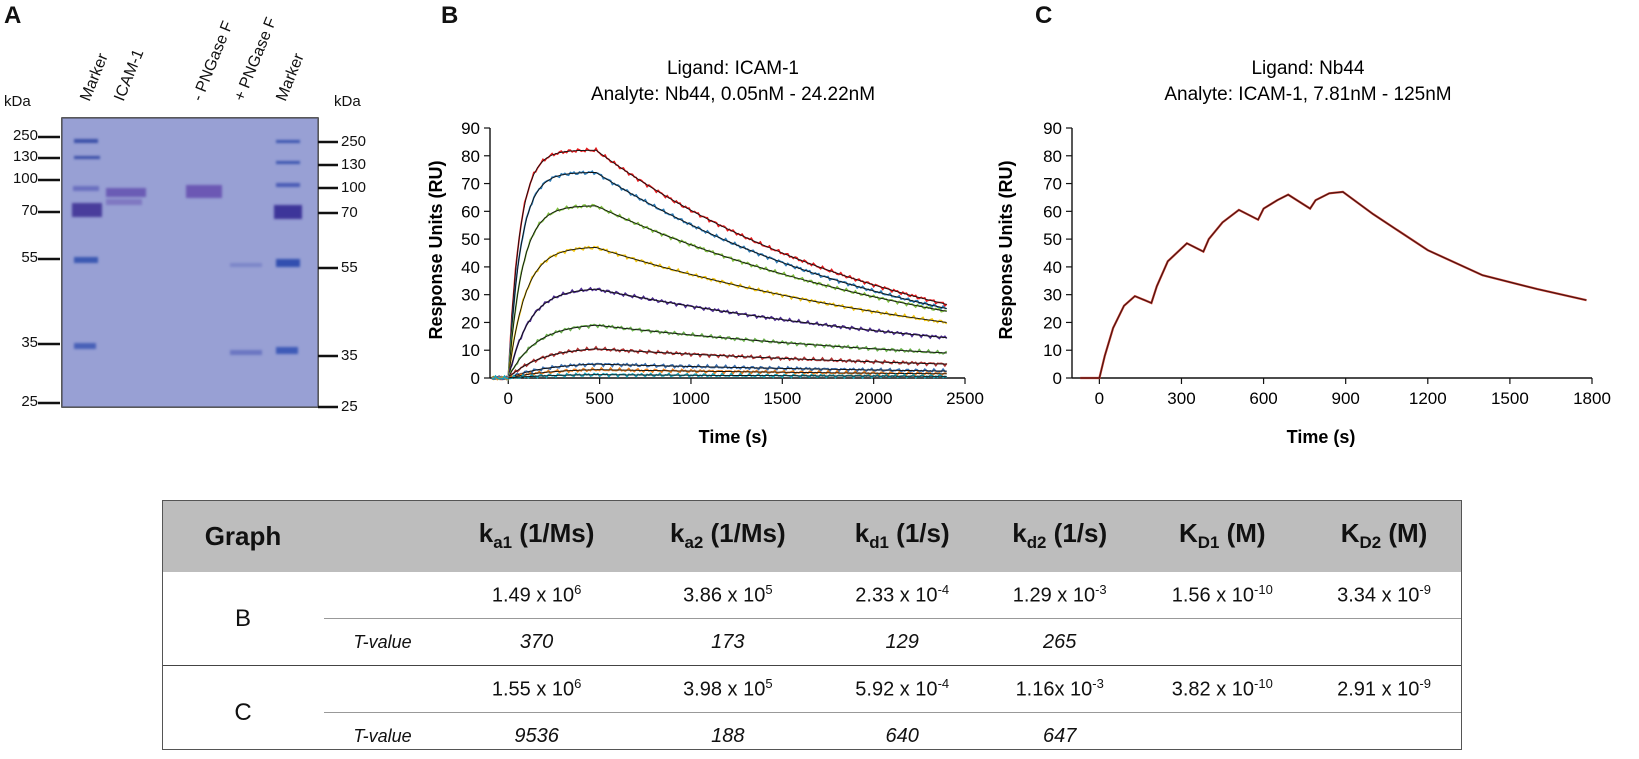  Describe the element at coordinates (1592, 398) in the screenshot. I see `chart-c-xtick-label: 1800` at that location.